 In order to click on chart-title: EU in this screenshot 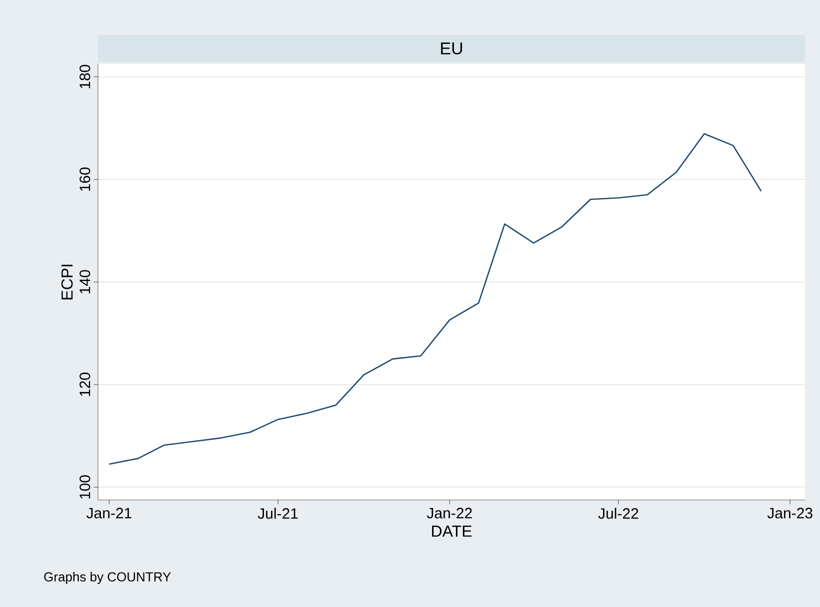, I will do `click(451, 48)`.